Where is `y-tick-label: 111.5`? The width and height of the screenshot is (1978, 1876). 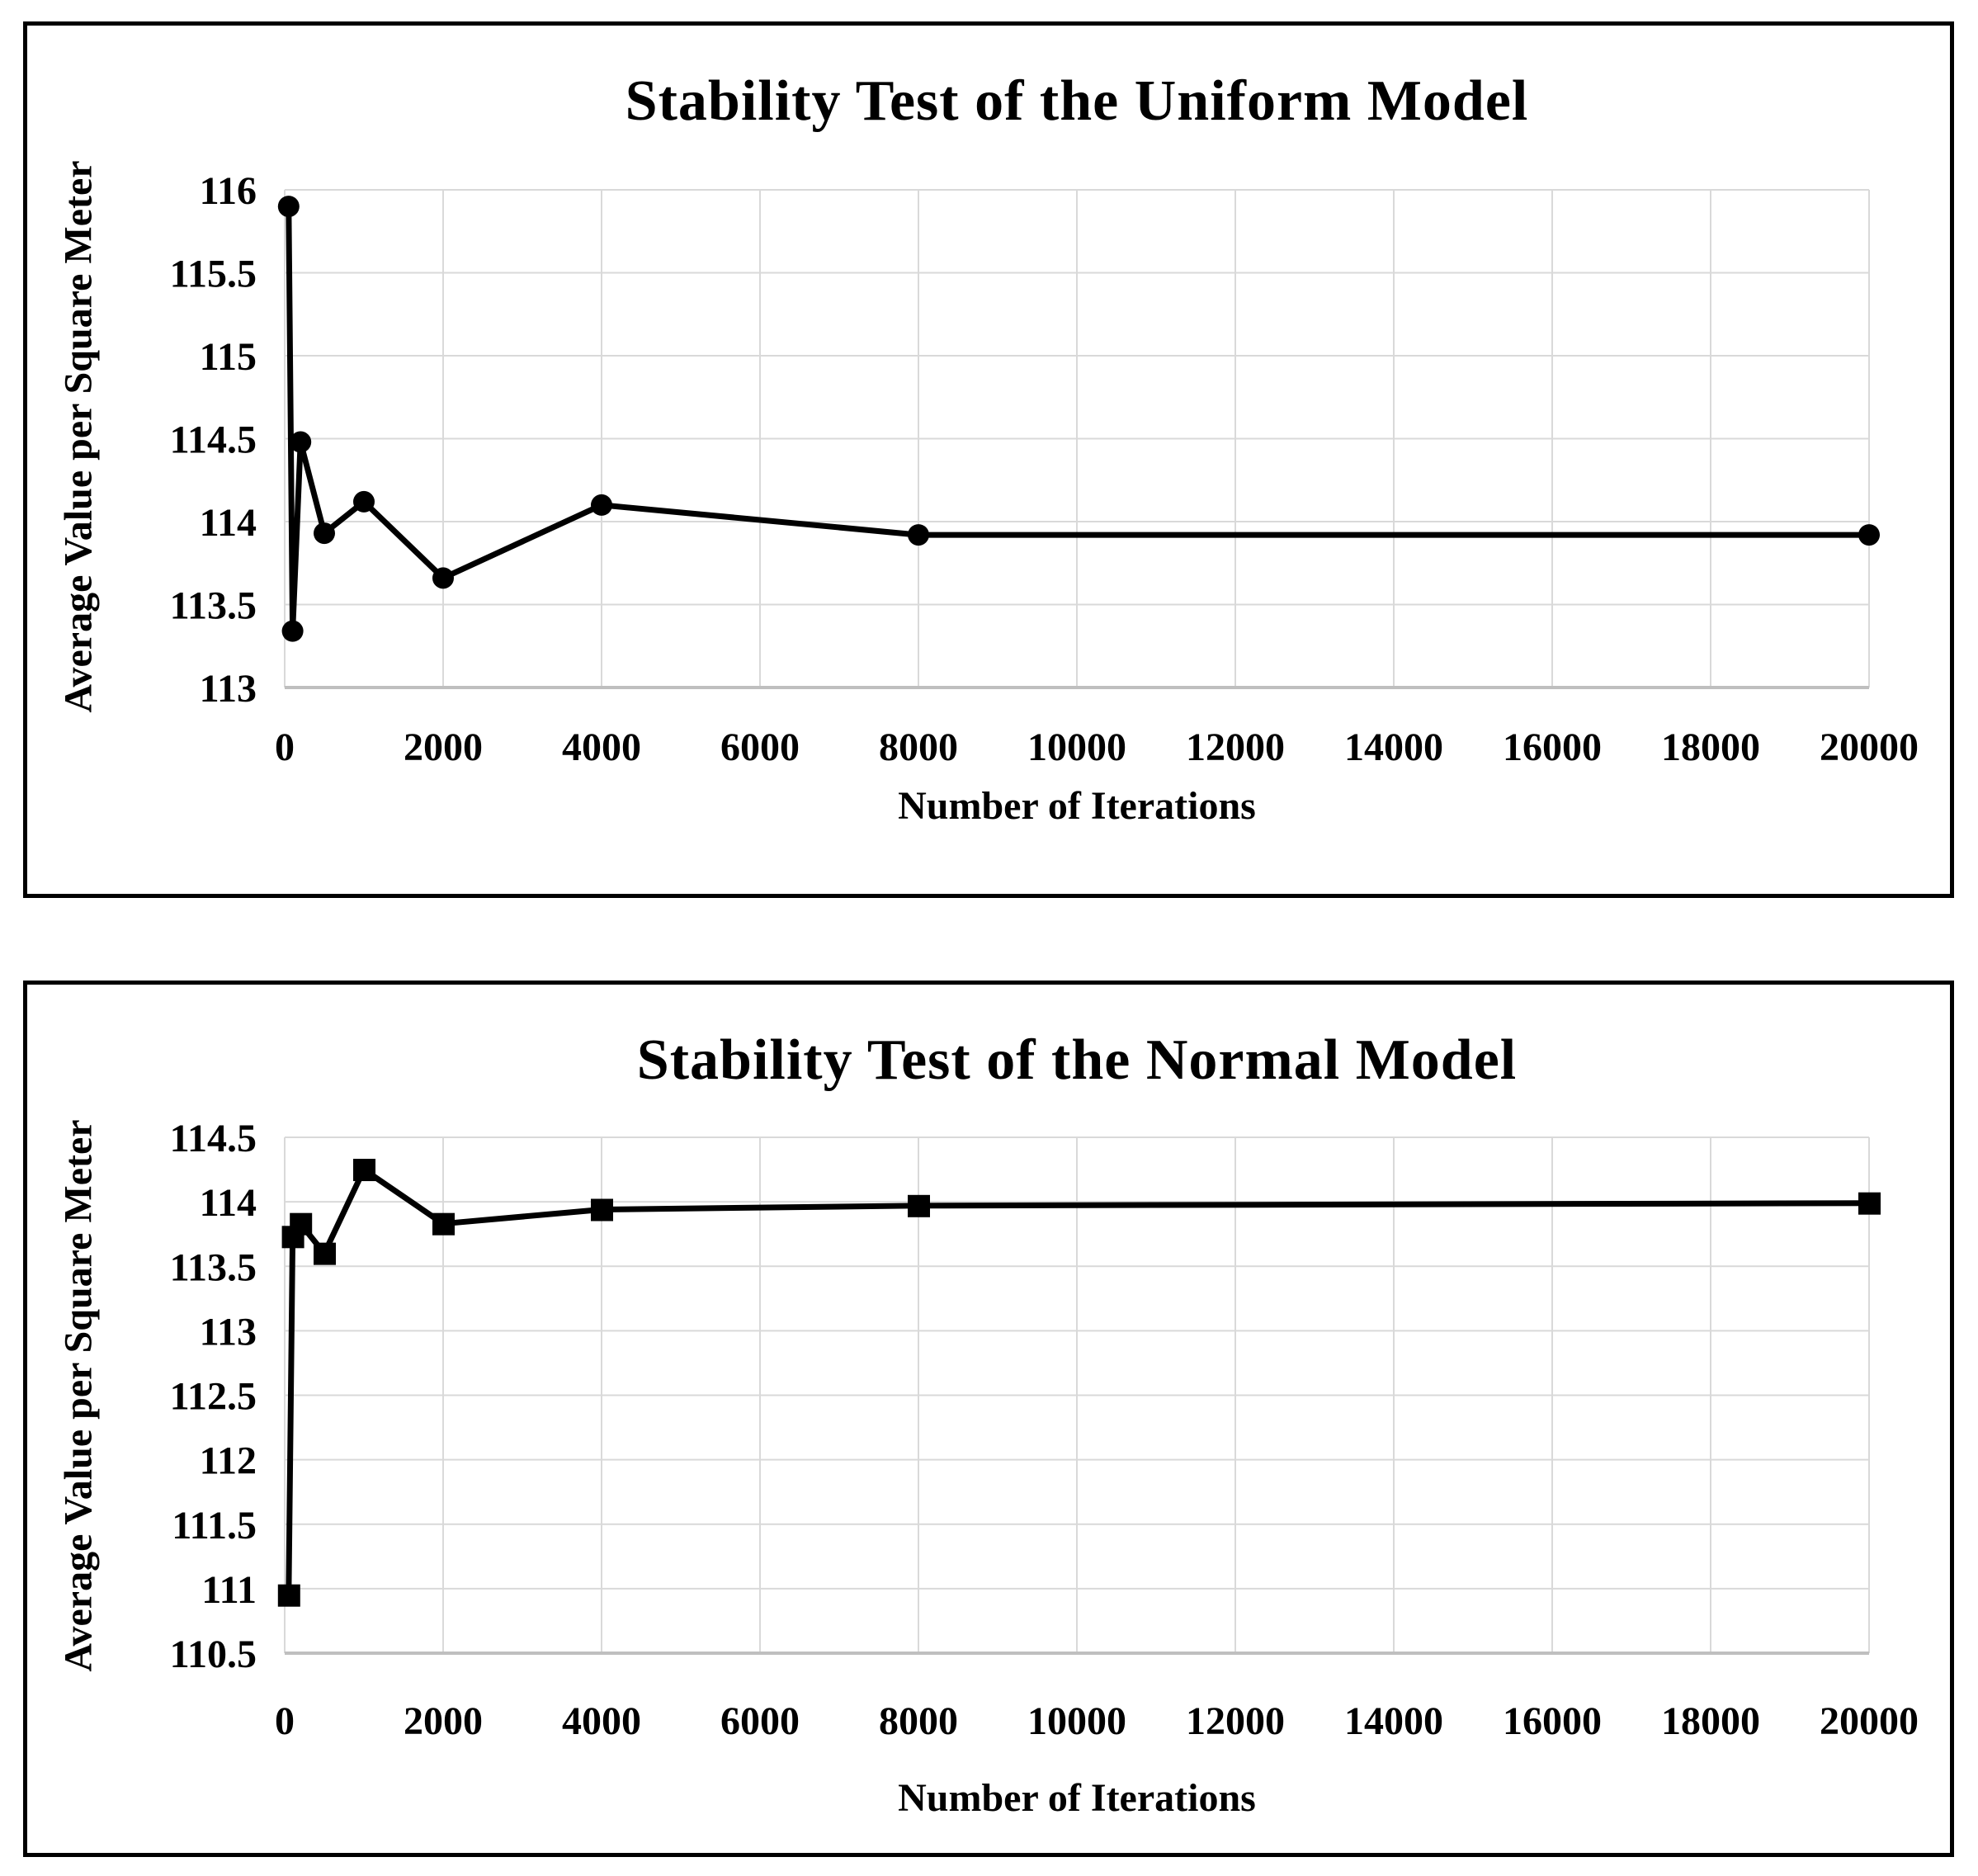 y-tick-label: 111.5 is located at coordinates (215, 1526).